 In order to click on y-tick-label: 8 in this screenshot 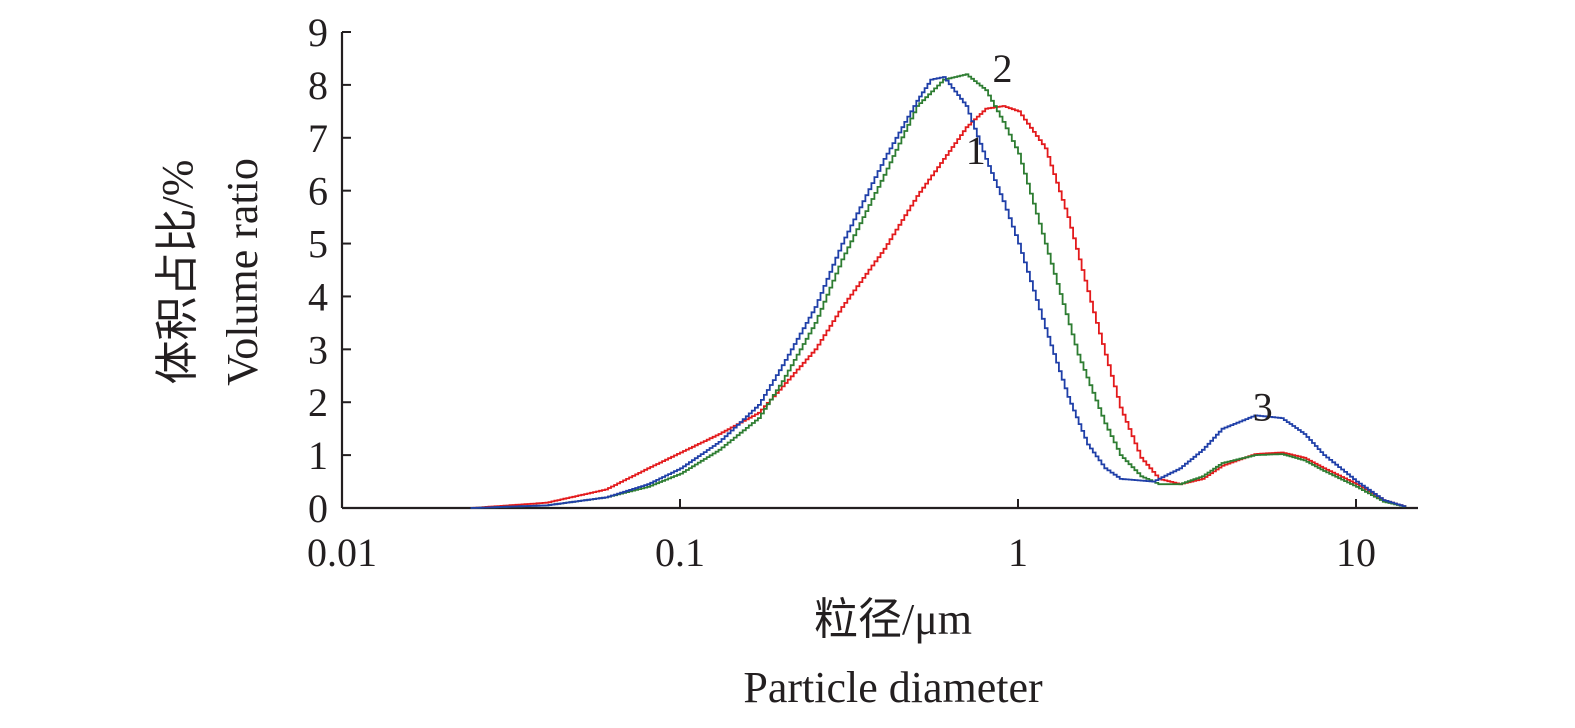, I will do `click(318, 85)`.